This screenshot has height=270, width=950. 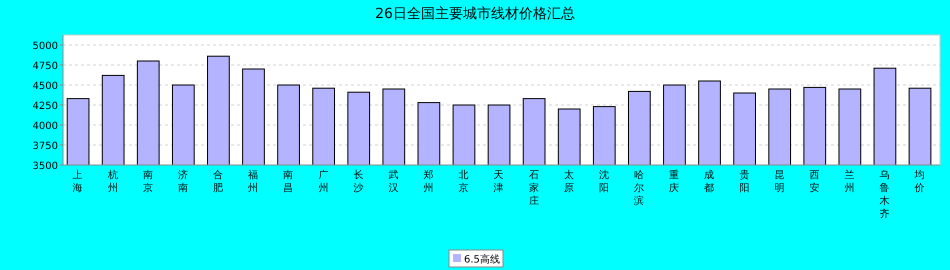 I want to click on legend: 6.5高线, so click(x=476, y=259).